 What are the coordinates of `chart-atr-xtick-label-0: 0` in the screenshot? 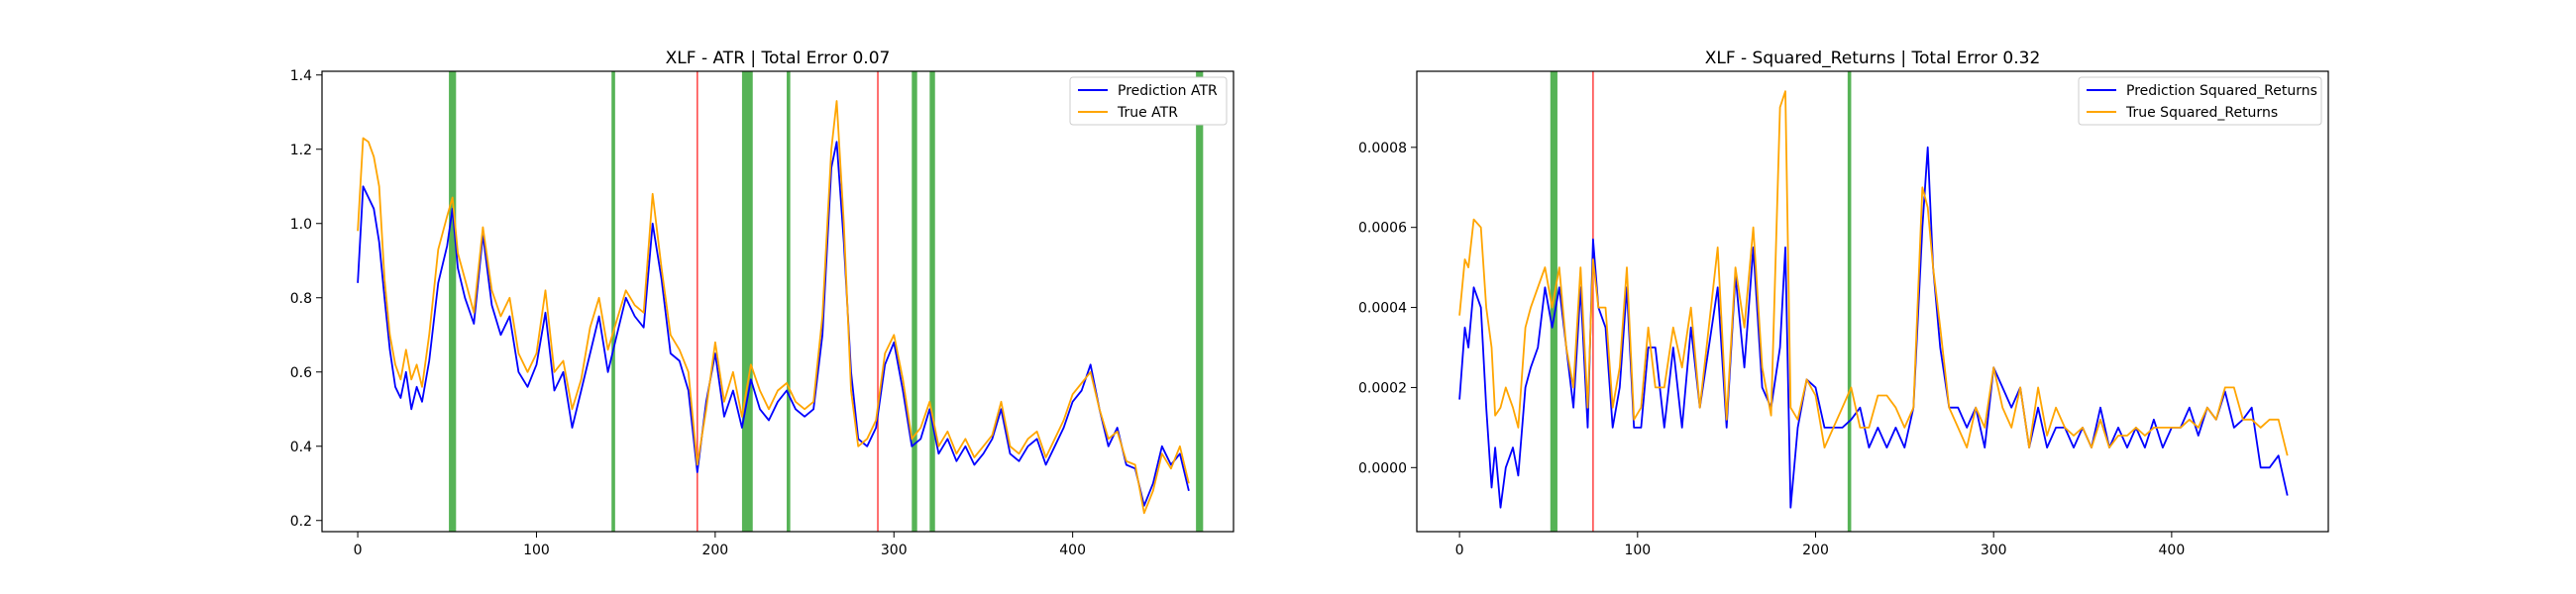 It's located at (358, 550).